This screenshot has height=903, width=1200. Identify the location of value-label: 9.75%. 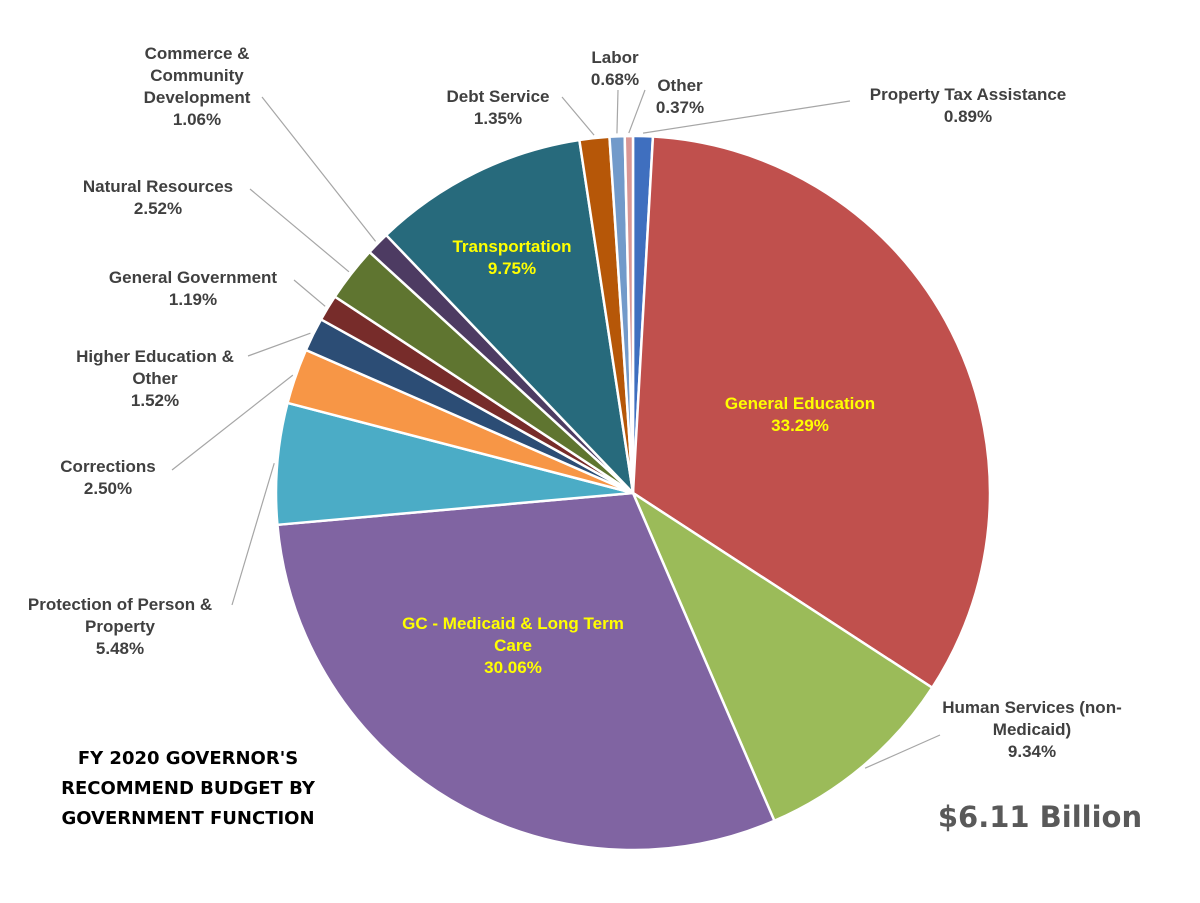
(512, 268).